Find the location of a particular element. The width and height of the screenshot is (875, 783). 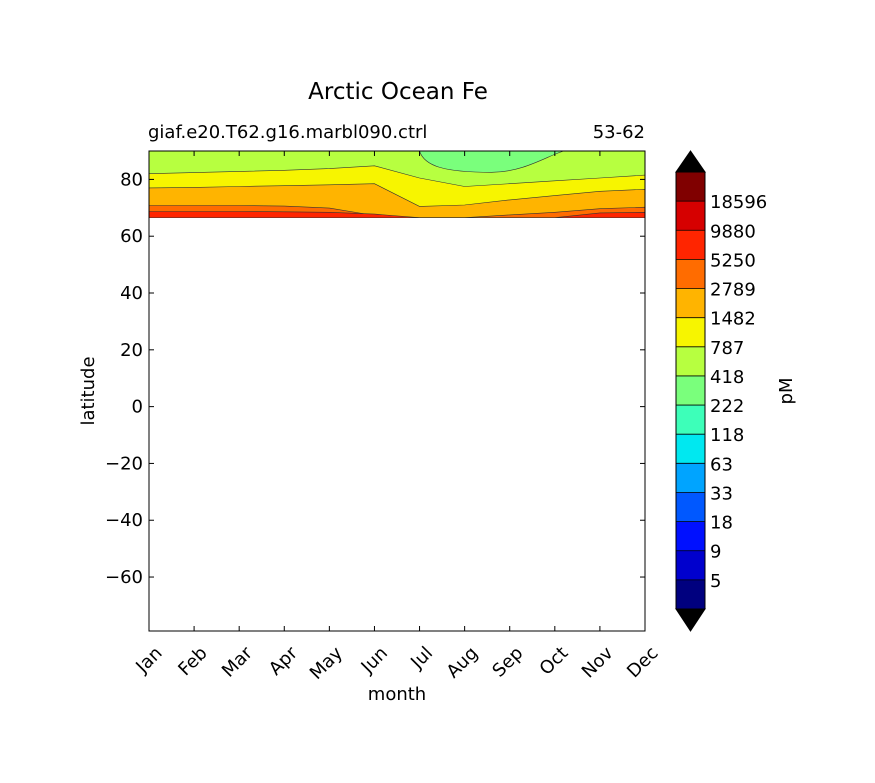

colorbar-tick-label: 5 is located at coordinates (715, 581).